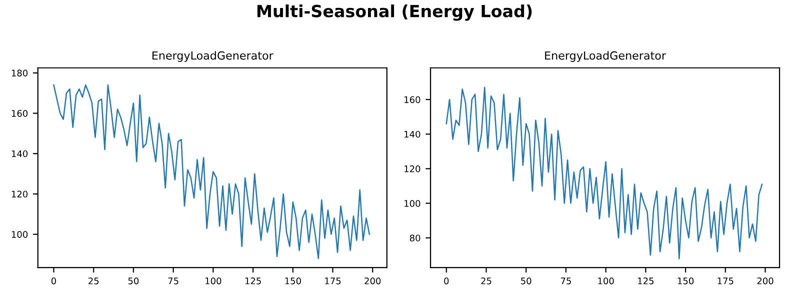 This screenshot has height=299, width=789. Describe the element at coordinates (394, 12) in the screenshot. I see `text: Multi-Seasonal (Energy Load)` at that location.